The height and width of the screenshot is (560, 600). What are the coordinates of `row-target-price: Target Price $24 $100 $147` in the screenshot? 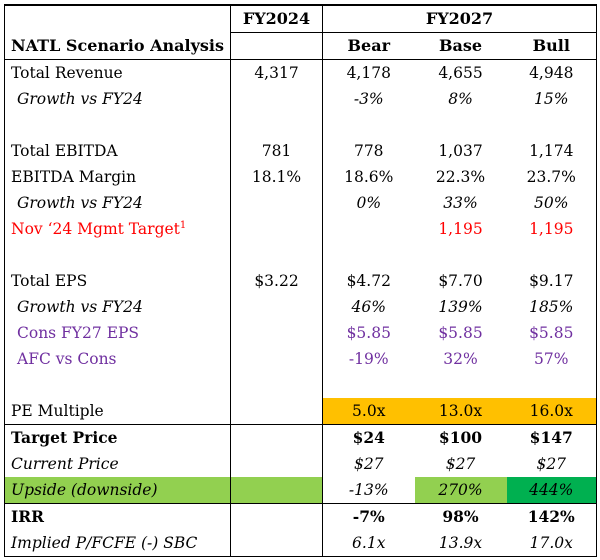 It's located at (300, 437).